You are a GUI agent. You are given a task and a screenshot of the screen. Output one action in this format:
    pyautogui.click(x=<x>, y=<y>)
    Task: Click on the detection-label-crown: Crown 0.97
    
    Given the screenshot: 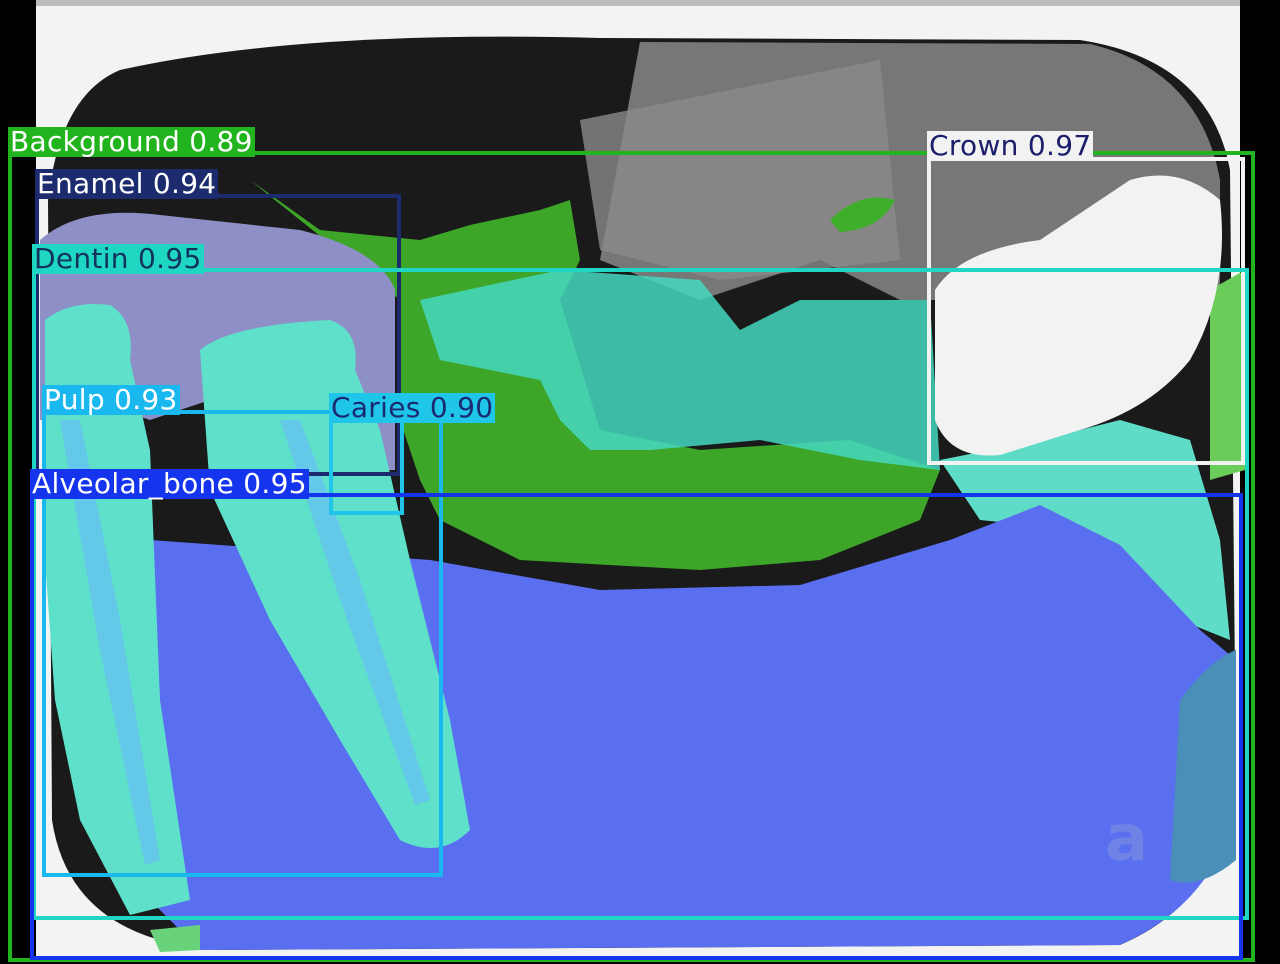 What is the action you would take?
    pyautogui.click(x=1010, y=145)
    